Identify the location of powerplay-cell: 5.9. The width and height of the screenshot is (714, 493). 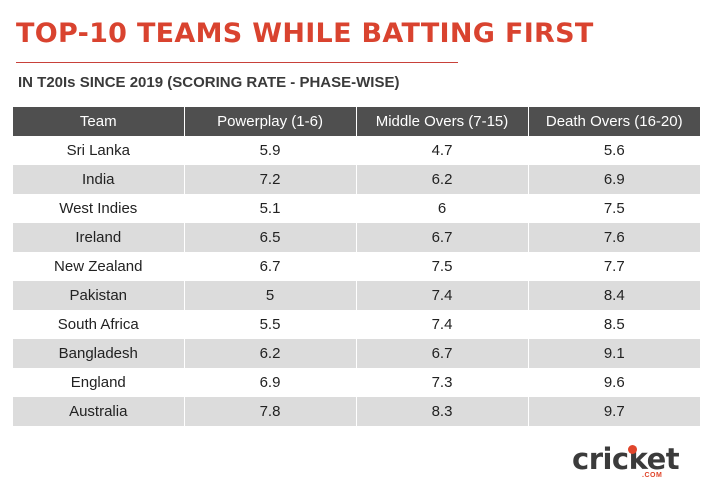
(269, 150).